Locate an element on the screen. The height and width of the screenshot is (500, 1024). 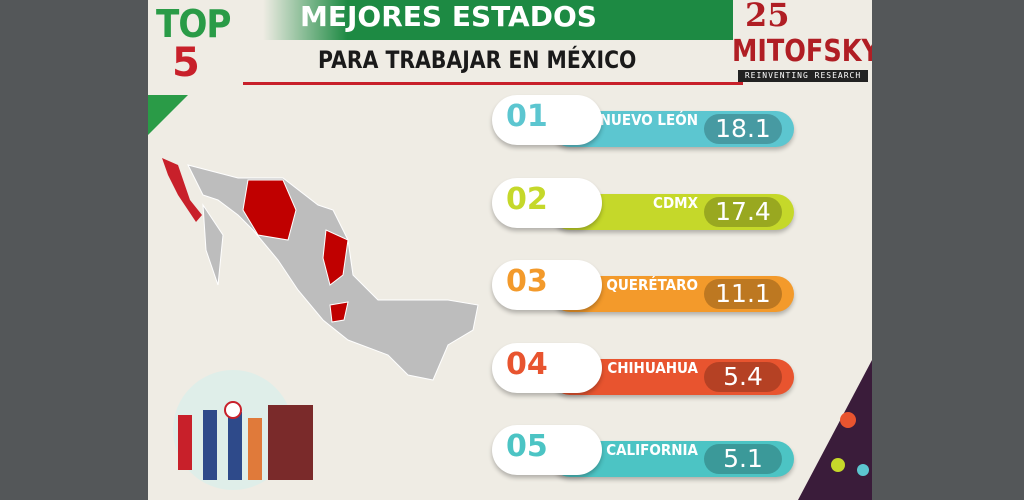
state-name: QUERÉTARO is located at coordinates (652, 285).